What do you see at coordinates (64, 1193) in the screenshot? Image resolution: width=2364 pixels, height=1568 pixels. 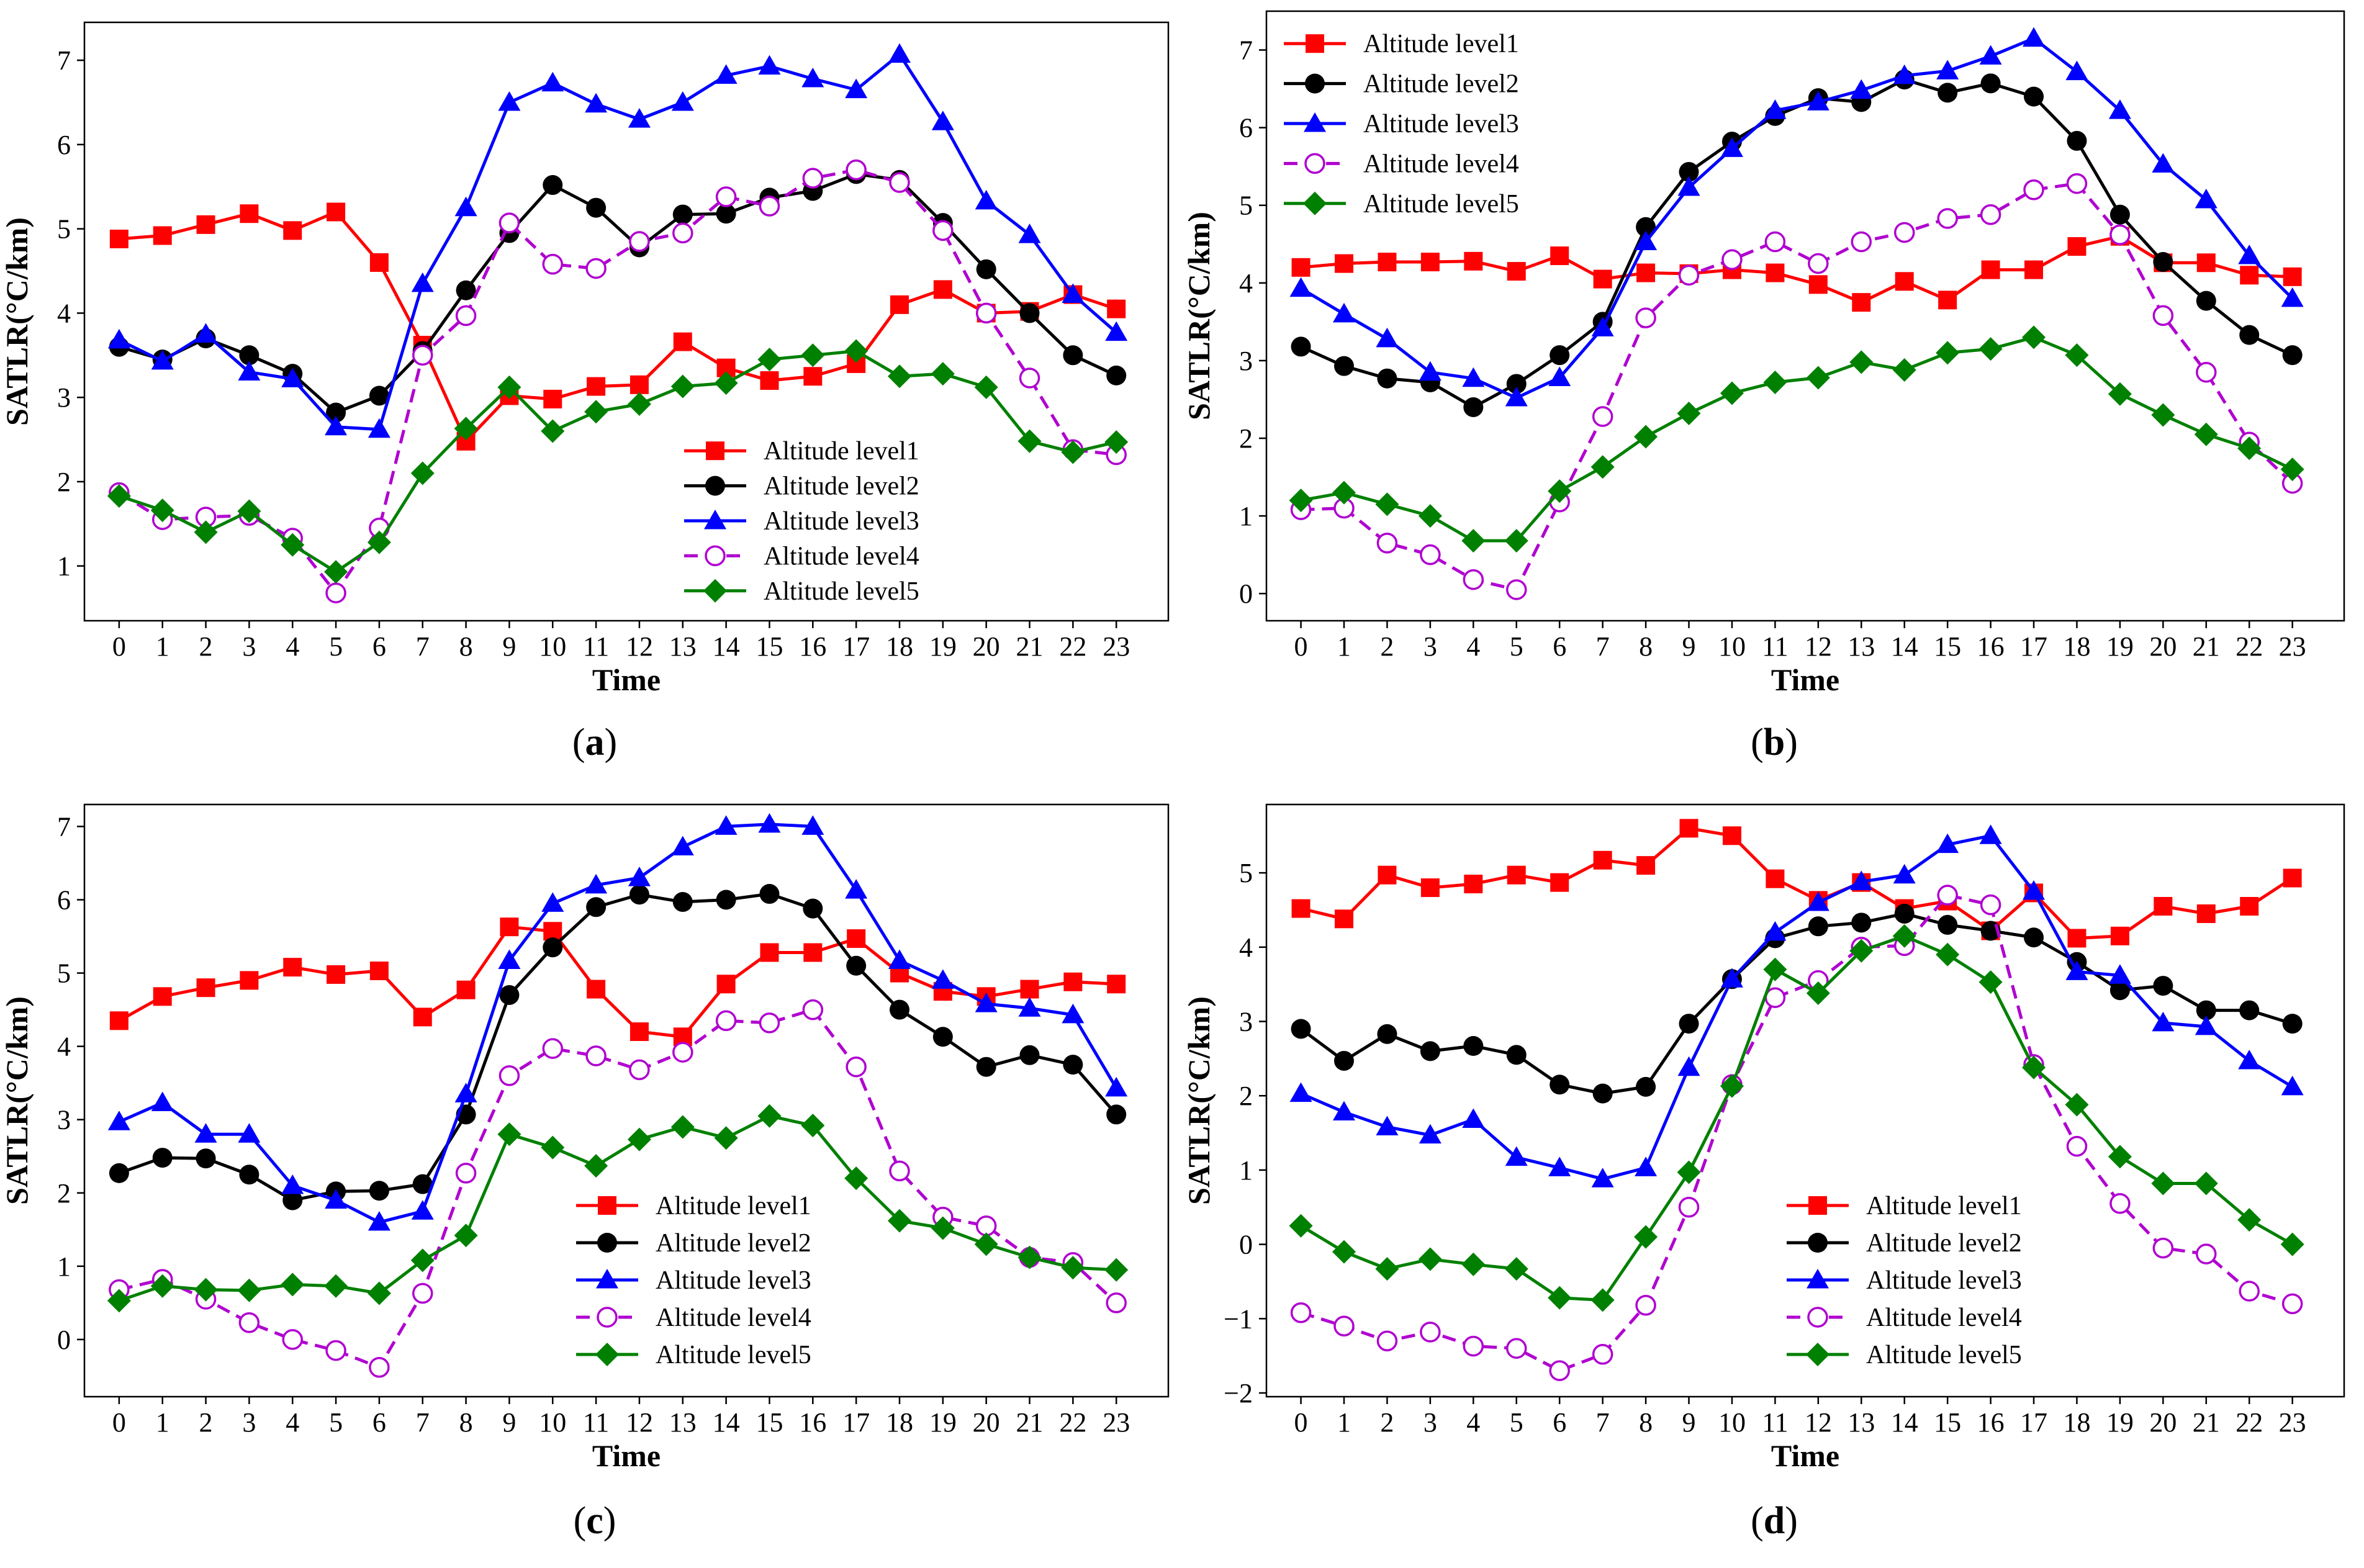 I see `y-tick-label: 2` at bounding box center [64, 1193].